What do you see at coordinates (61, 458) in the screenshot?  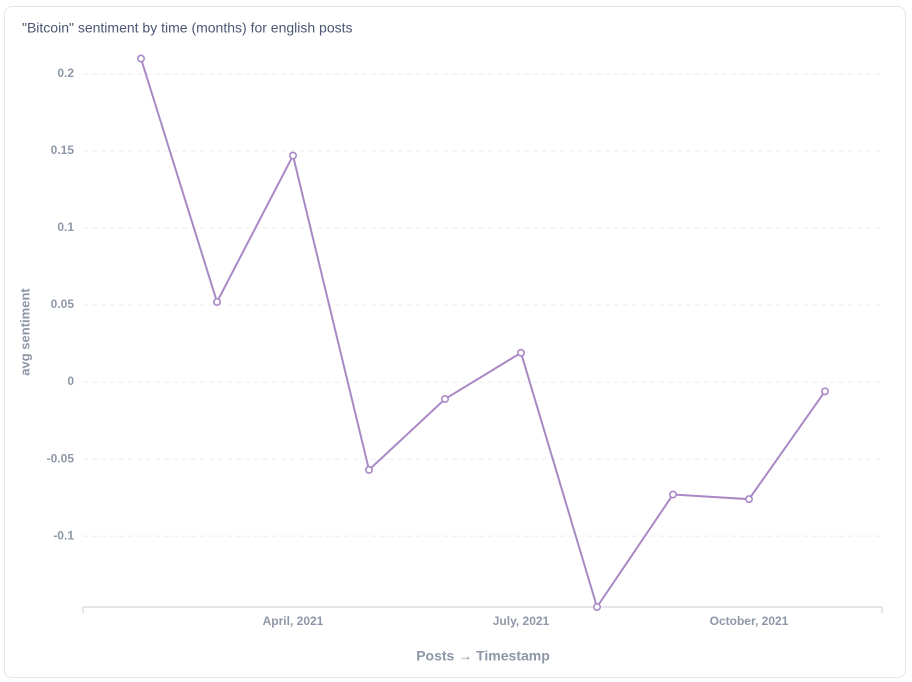 I see `y-tick-label: -0.05` at bounding box center [61, 458].